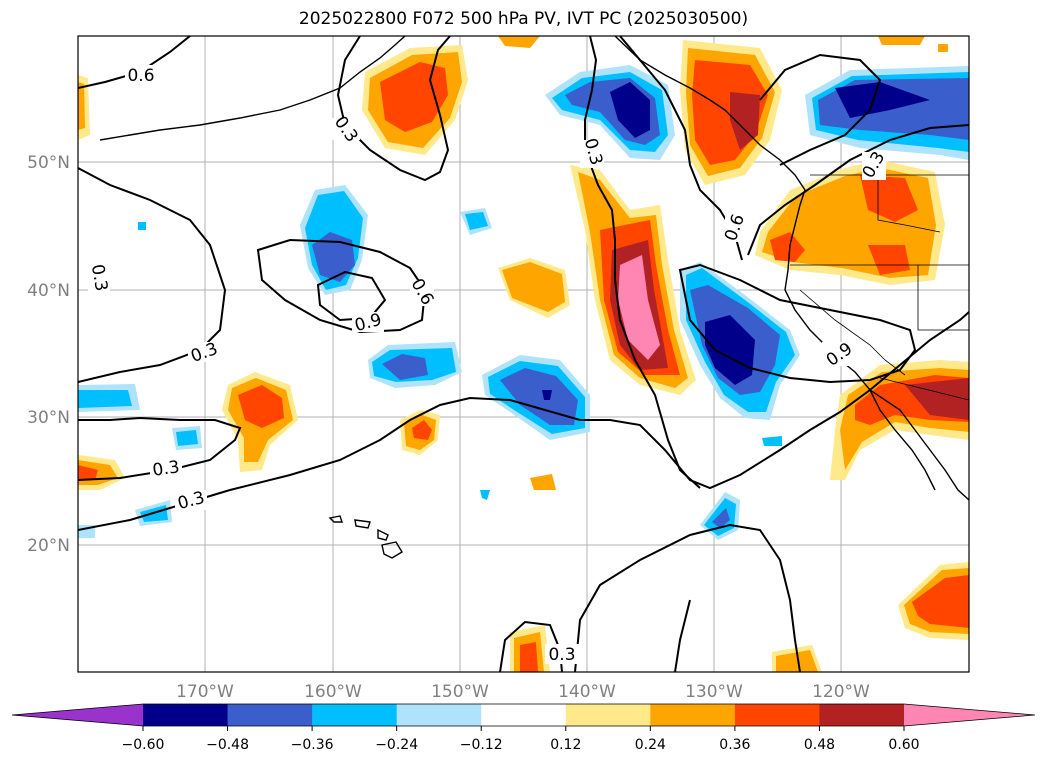 The width and height of the screenshot is (1047, 765). What do you see at coordinates (565, 745) in the screenshot?
I see `colorbar-tick-label: 0.12` at bounding box center [565, 745].